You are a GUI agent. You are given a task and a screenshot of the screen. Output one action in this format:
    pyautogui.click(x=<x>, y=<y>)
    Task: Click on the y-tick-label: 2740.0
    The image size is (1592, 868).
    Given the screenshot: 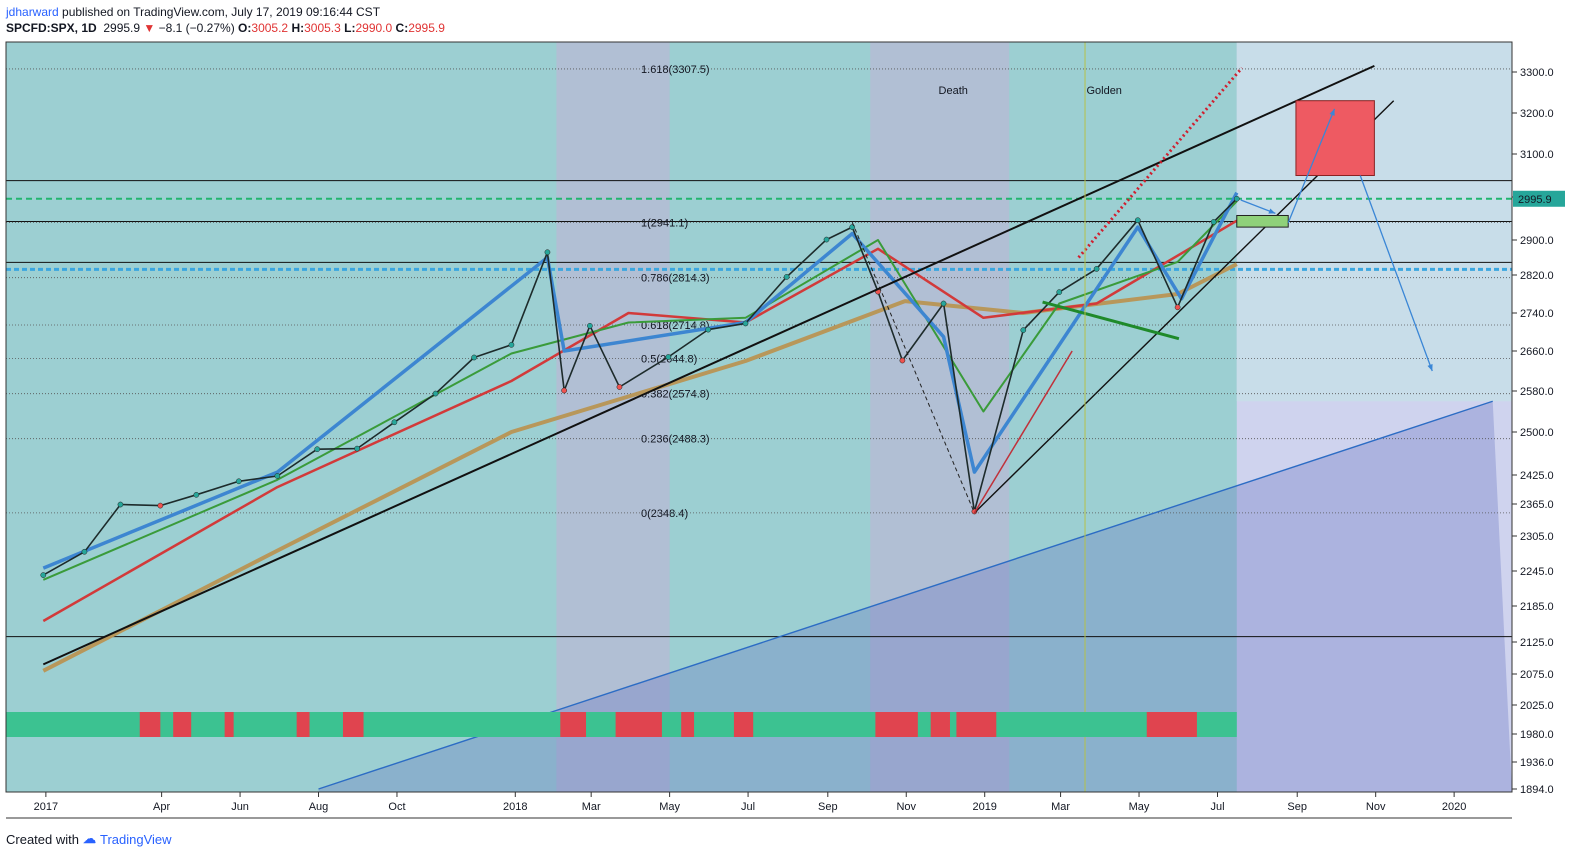 What is the action you would take?
    pyautogui.click(x=1537, y=314)
    